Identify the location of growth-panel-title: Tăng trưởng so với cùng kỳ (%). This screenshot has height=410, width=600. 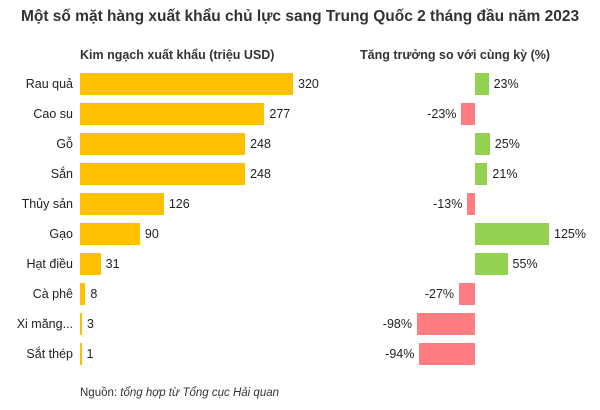
(455, 55).